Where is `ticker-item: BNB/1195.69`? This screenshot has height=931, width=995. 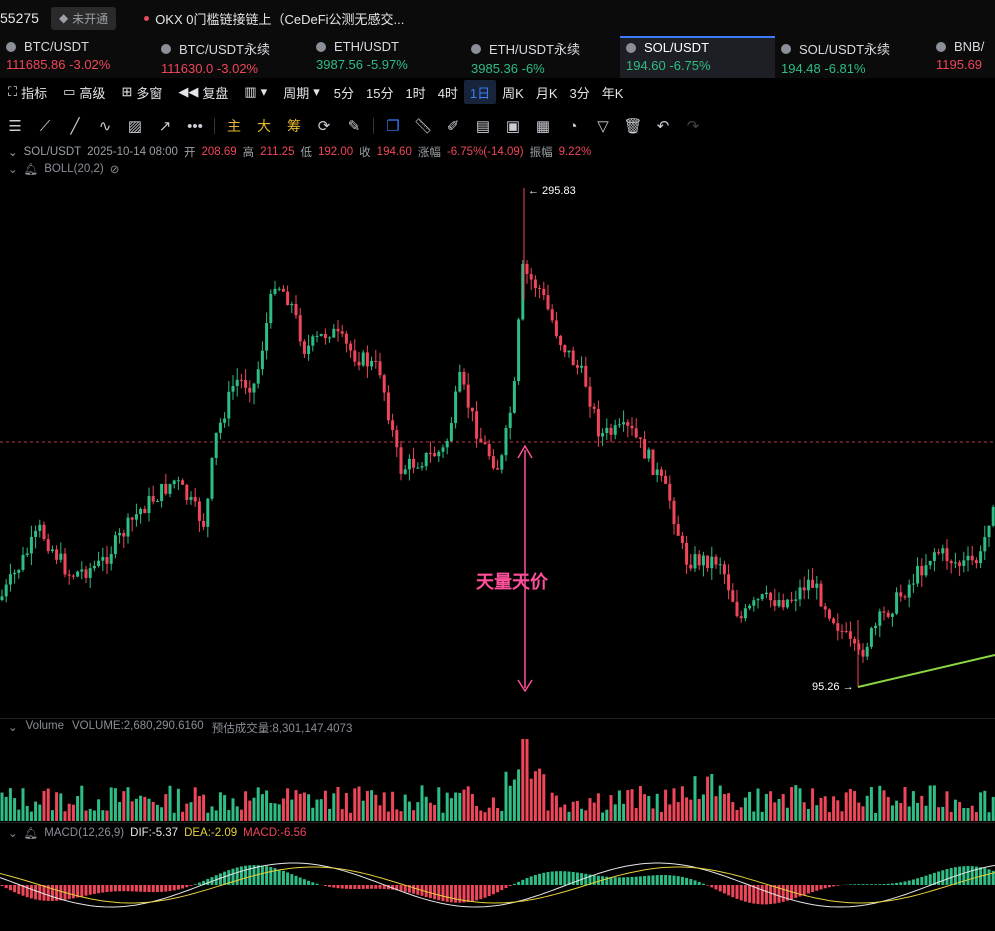
ticker-item: BNB/1195.69 is located at coordinates (962, 57).